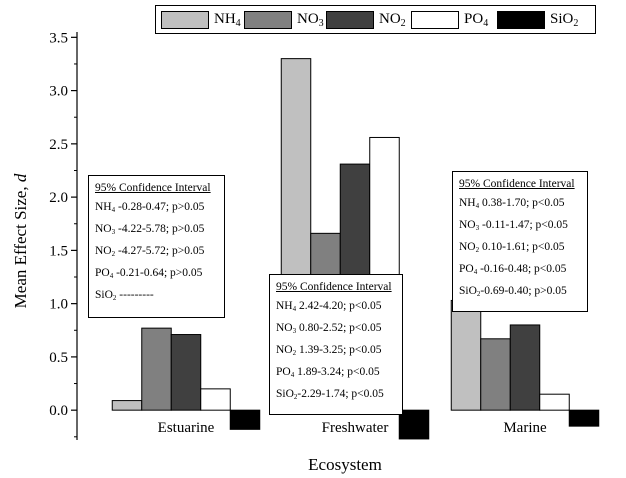 The image size is (626, 478). Describe the element at coordinates (127, 405) in the screenshot. I see `bar-nh4-estuarine` at that location.